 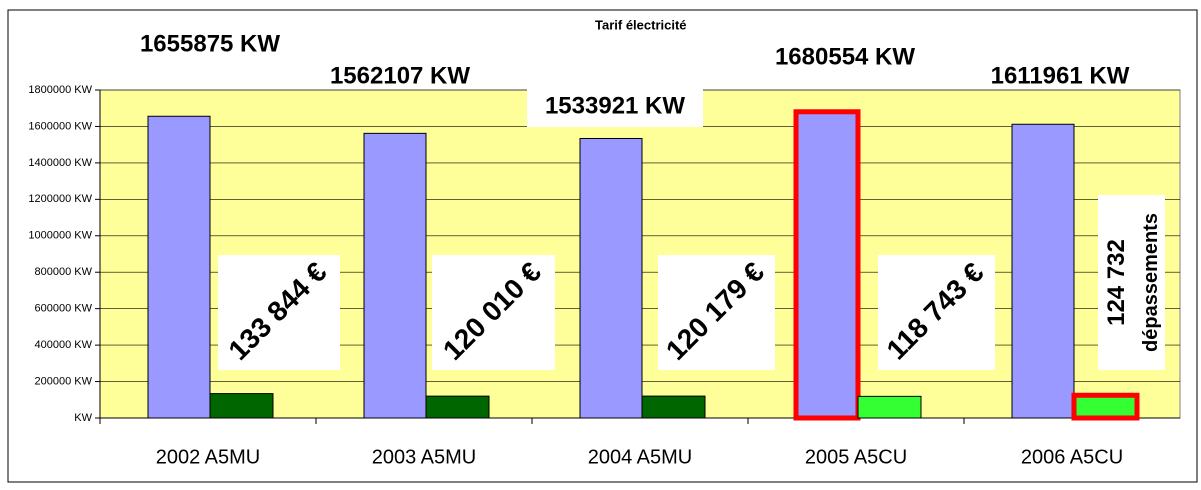 What do you see at coordinates (1060, 75) in the screenshot?
I see `data-label: 1611961 KW` at bounding box center [1060, 75].